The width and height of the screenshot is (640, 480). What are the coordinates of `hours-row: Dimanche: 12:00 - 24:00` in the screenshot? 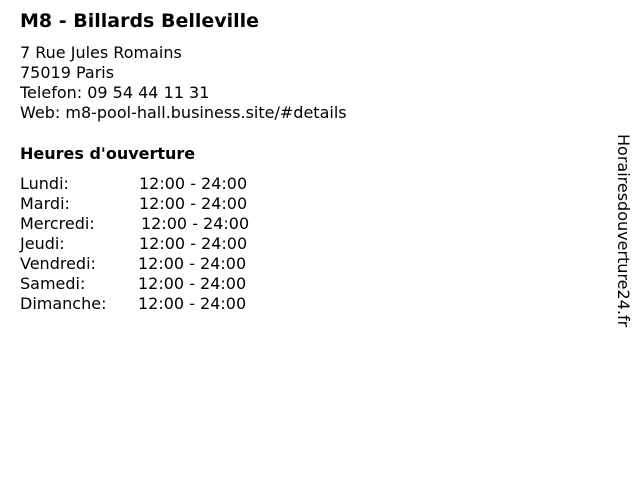 It's located at (134, 304).